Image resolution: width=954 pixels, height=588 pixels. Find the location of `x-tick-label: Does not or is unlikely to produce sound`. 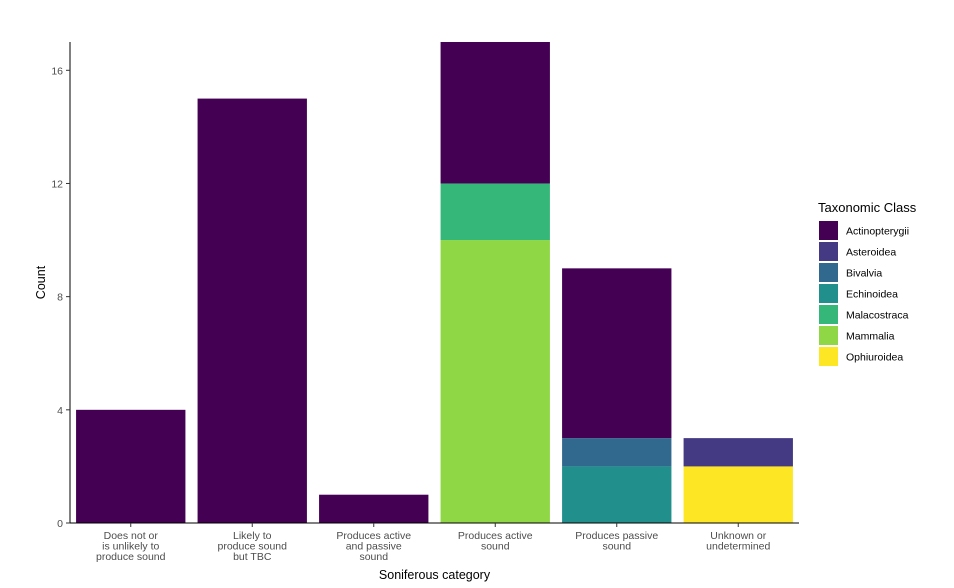

x-tick-label: Does not or is unlikely to produce sound is located at coordinates (131, 546).